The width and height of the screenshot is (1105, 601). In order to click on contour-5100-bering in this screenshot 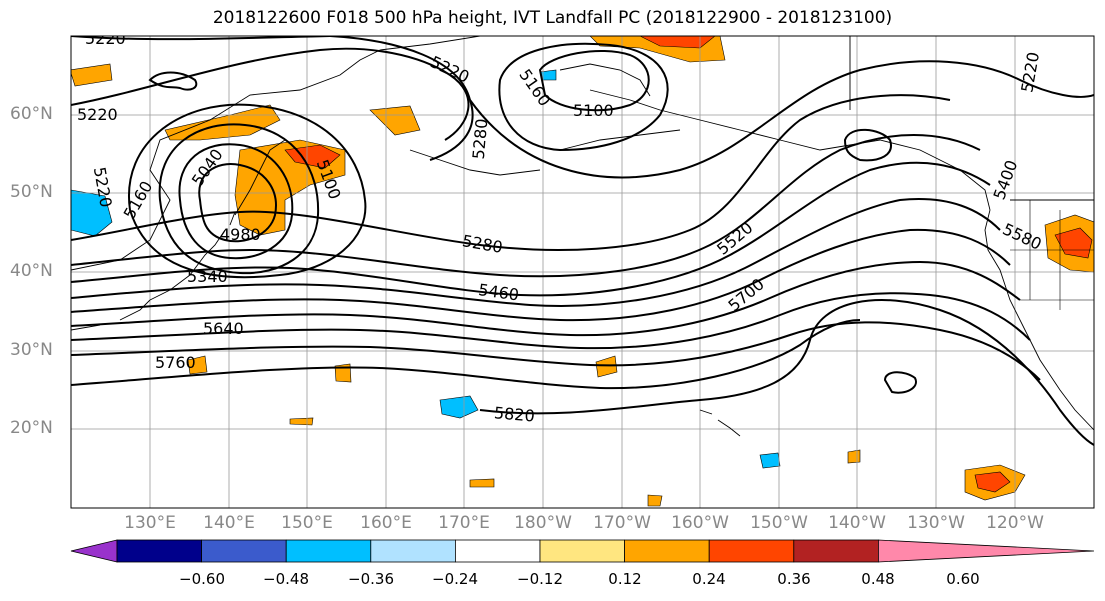, I will do `click(594, 80)`.